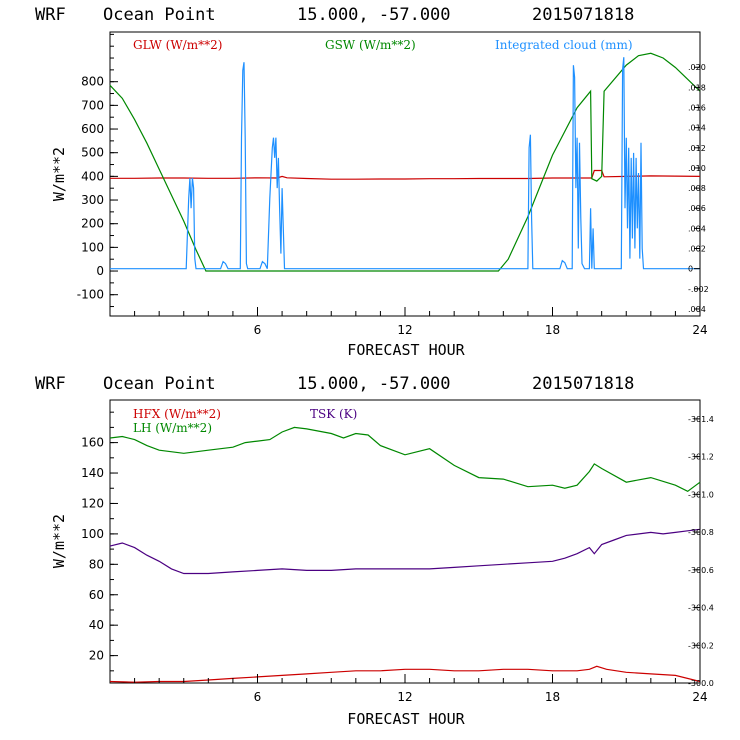 The height and width of the screenshot is (740, 740). I want to click on legend-hfx: HFX (W/m**2), so click(177, 414).